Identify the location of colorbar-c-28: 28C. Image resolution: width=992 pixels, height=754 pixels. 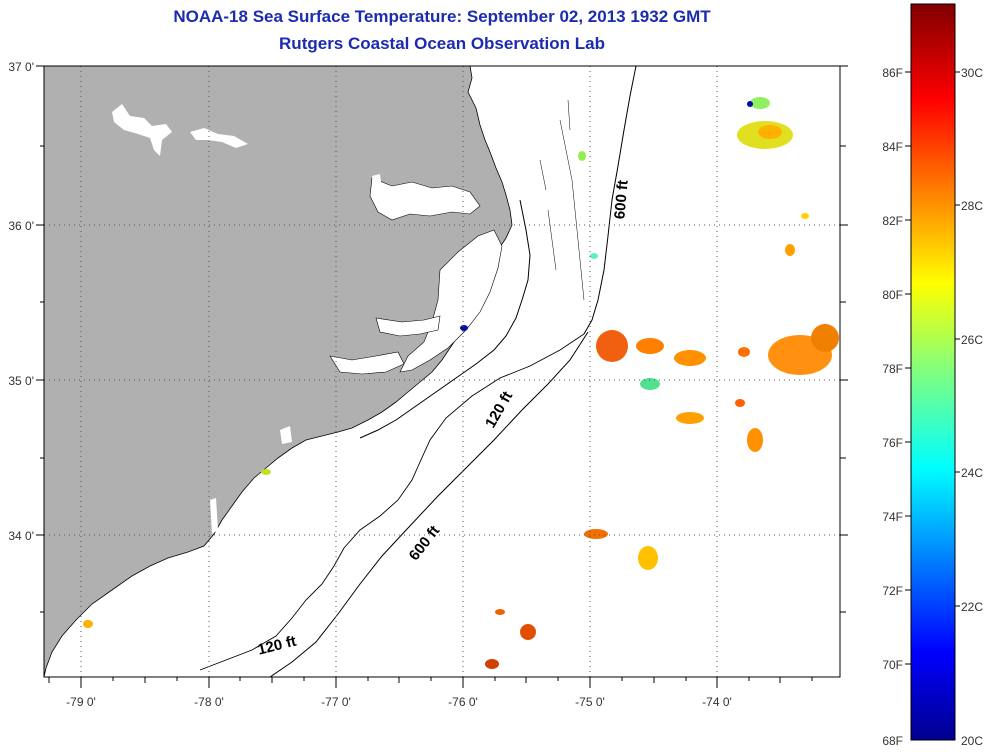
(972, 206).